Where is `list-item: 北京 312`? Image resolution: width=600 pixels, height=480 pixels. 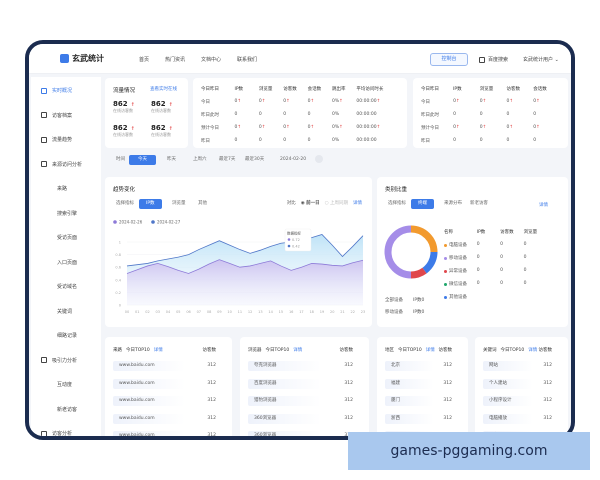
list-item: 北京 312 is located at coordinates (422, 366).